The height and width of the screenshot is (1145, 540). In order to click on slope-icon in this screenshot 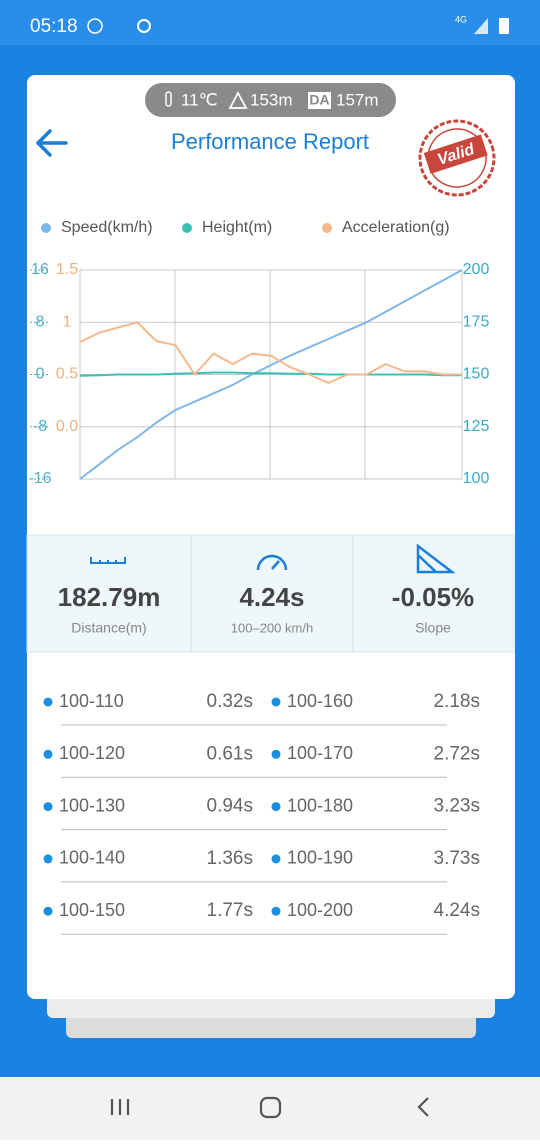, I will do `click(436, 558)`.